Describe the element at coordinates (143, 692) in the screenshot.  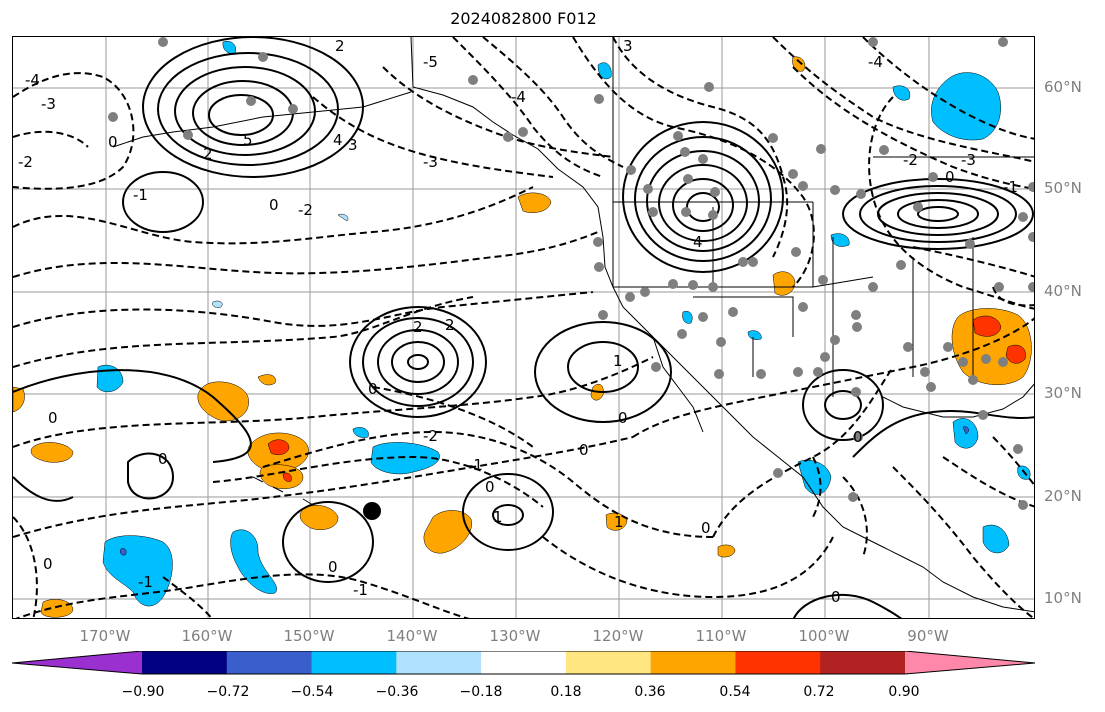
I see `colorbar-tick-label: −0.90` at that location.